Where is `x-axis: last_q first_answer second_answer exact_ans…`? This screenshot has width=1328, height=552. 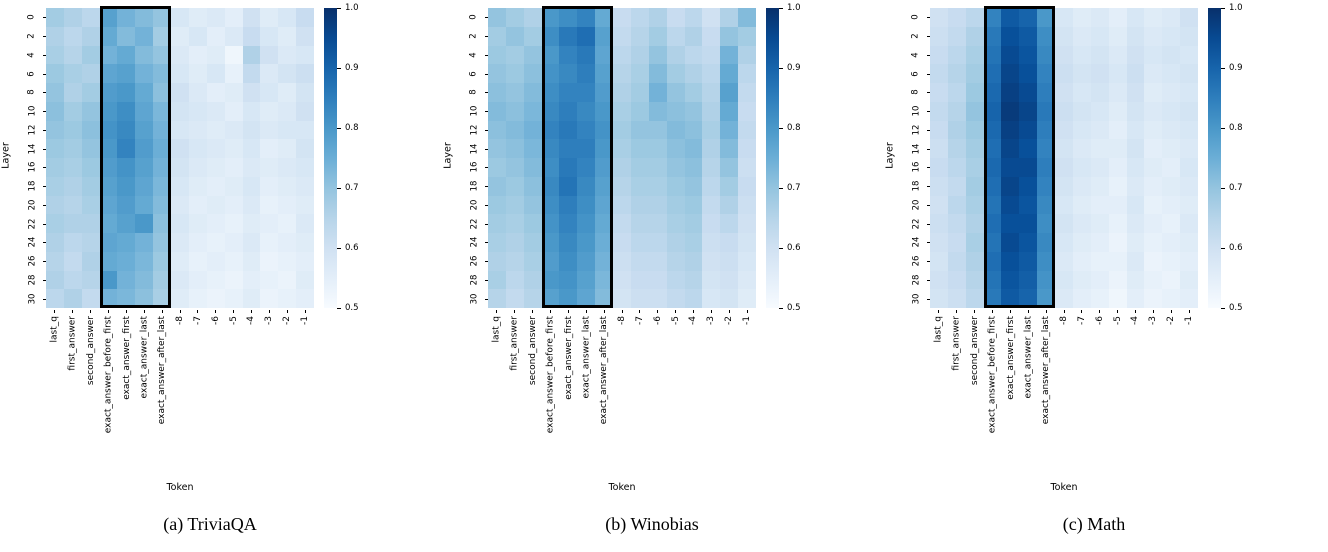
x-axis: last_q first_answer second_answer exact_ans… is located at coordinates (180, 392).